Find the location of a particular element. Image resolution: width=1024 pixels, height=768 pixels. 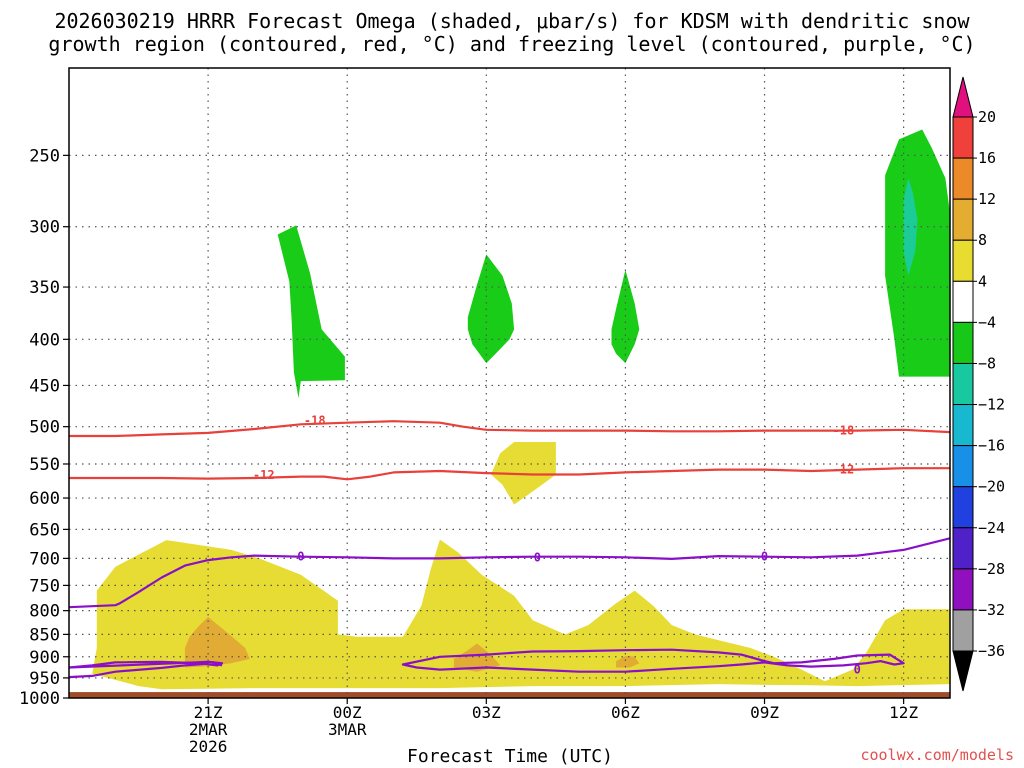

x-tick-label-03Z-0: 03Z is located at coordinates (486, 712).